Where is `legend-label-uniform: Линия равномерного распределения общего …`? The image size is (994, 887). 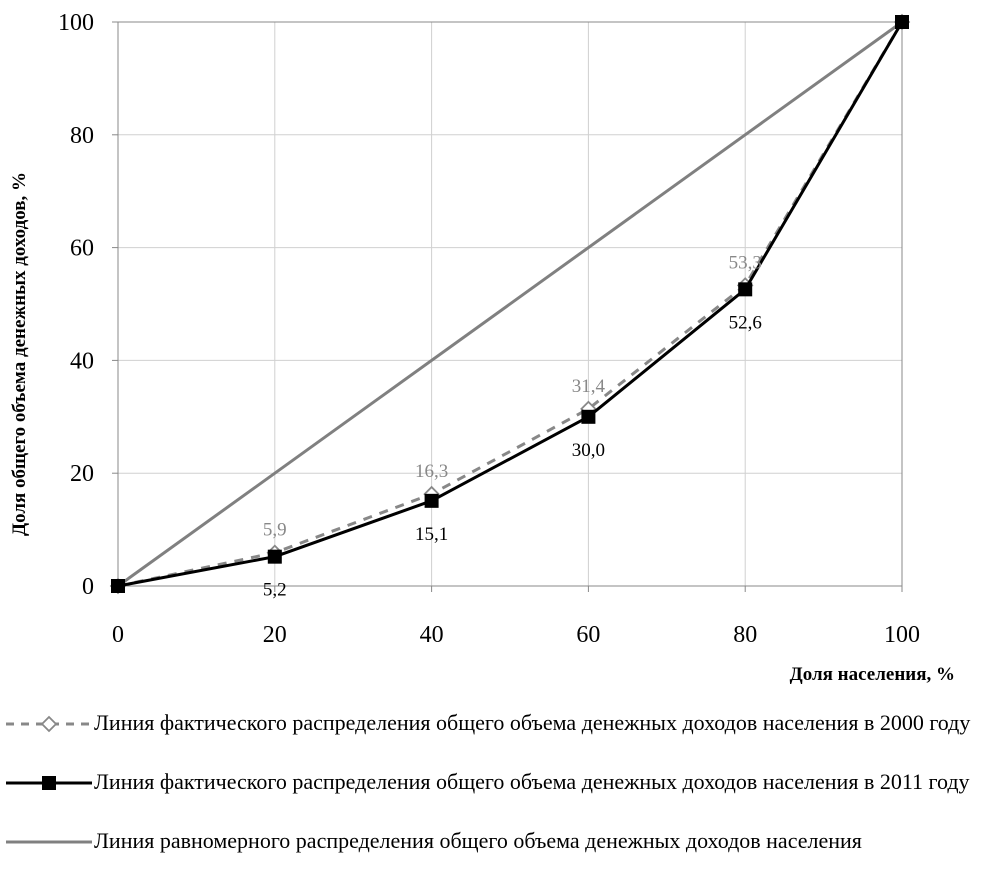
legend-label-uniform: Линия равномерного распределения общего … is located at coordinates (478, 840).